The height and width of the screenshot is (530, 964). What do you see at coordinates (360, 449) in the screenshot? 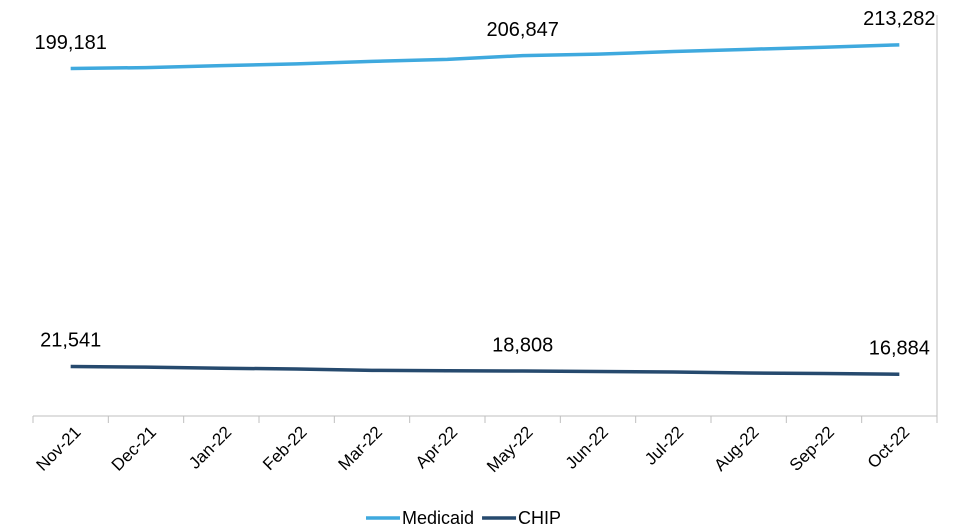
I see `x-tick-label: Mar-22` at bounding box center [360, 449].